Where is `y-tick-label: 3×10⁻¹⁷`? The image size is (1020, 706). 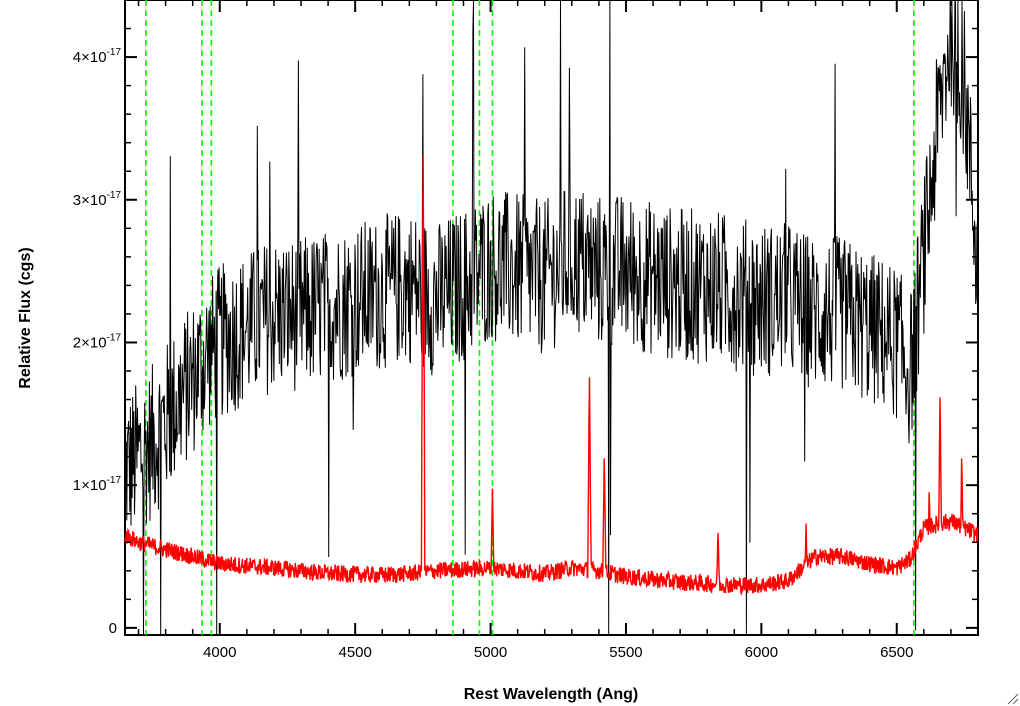 y-tick-label: 3×10⁻¹⁷ is located at coordinates (97, 199).